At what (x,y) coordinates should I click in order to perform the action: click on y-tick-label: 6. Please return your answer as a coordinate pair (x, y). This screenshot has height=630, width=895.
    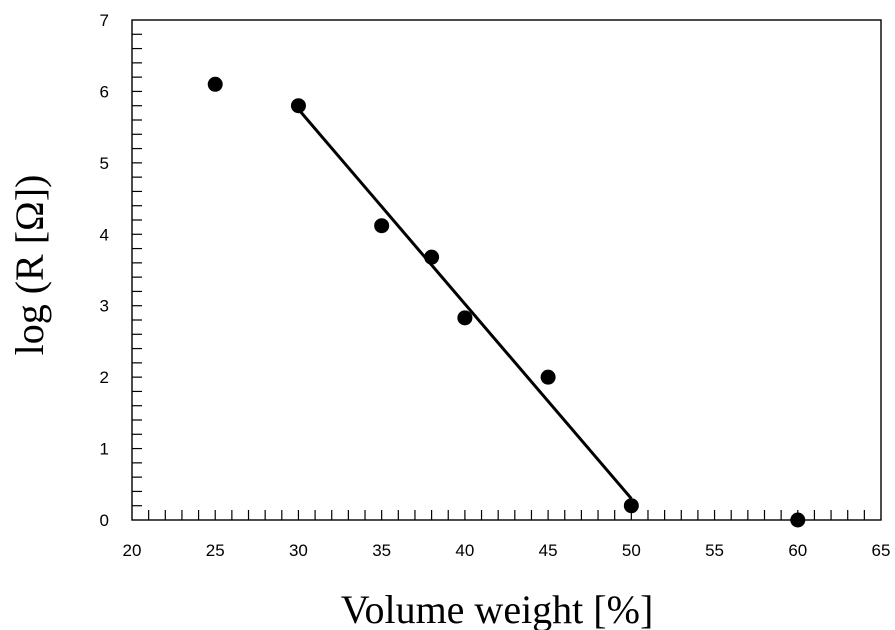
    Looking at the image, I should click on (104, 91).